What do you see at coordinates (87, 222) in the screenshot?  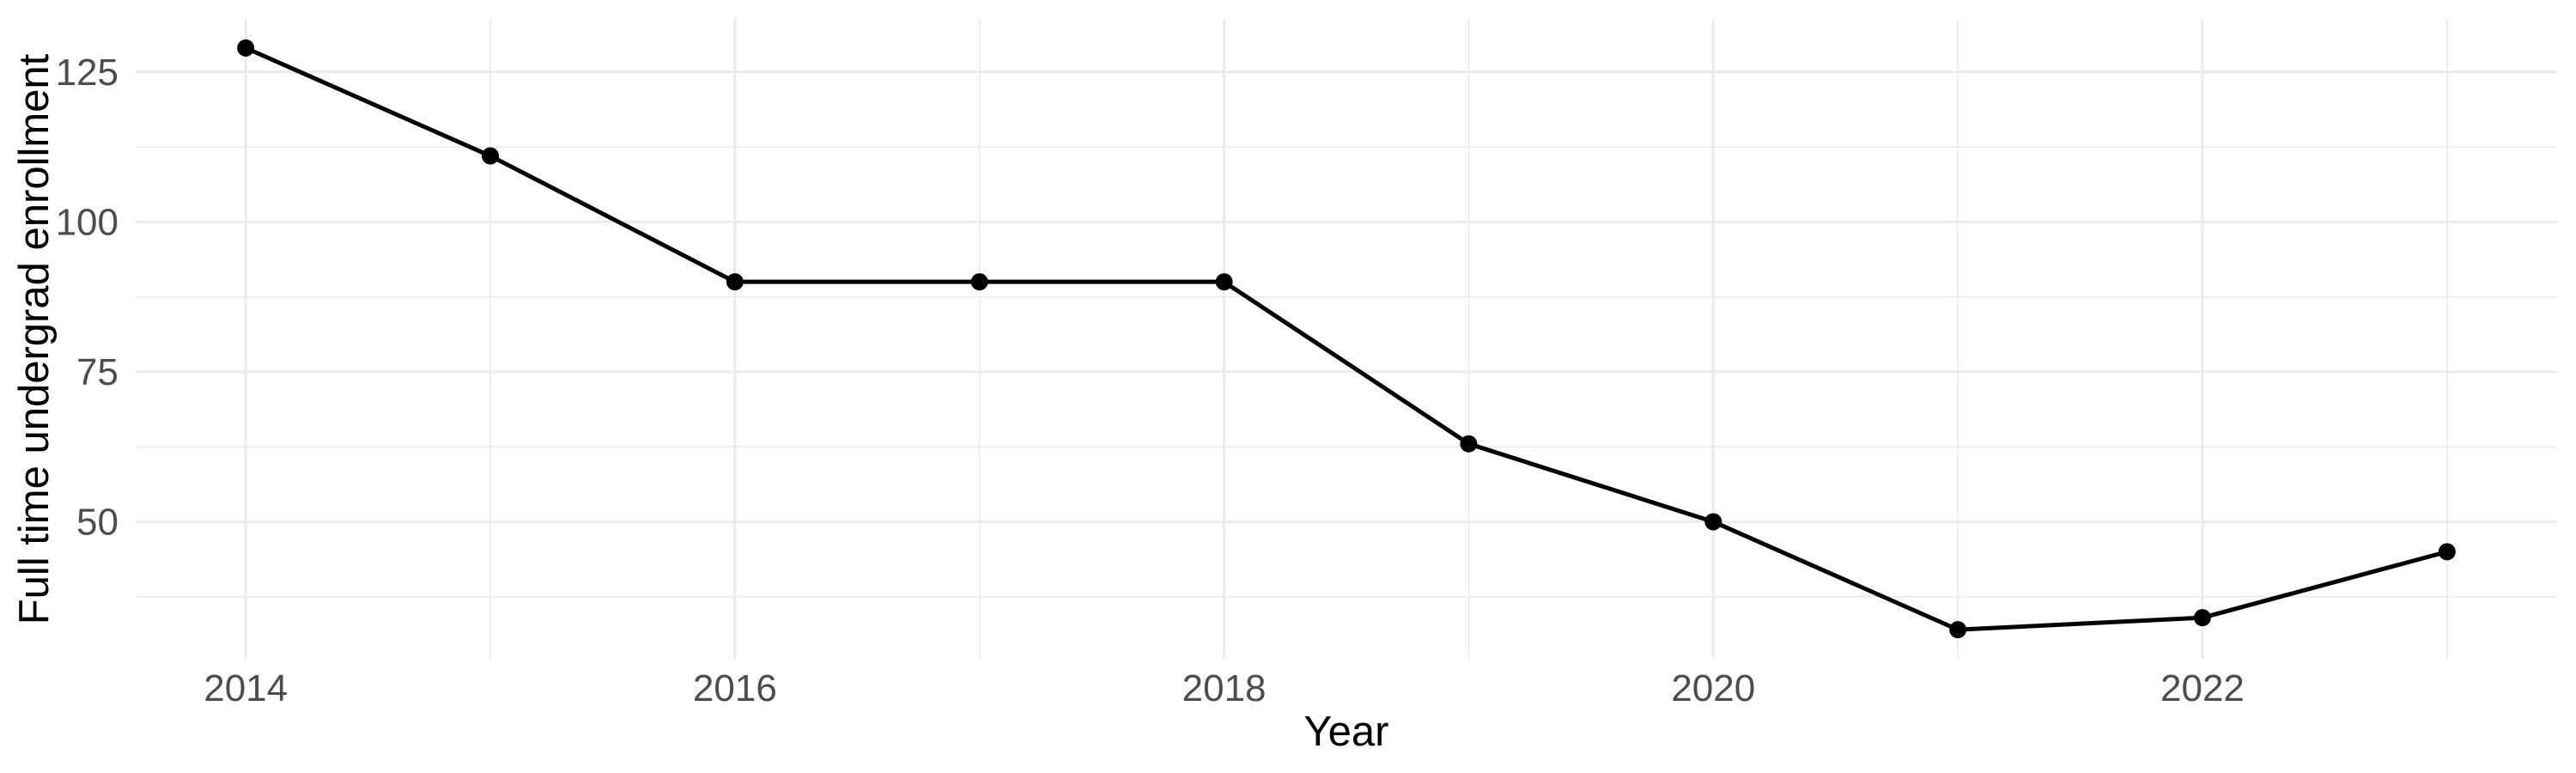 I see `y-tick-label: 100` at bounding box center [87, 222].